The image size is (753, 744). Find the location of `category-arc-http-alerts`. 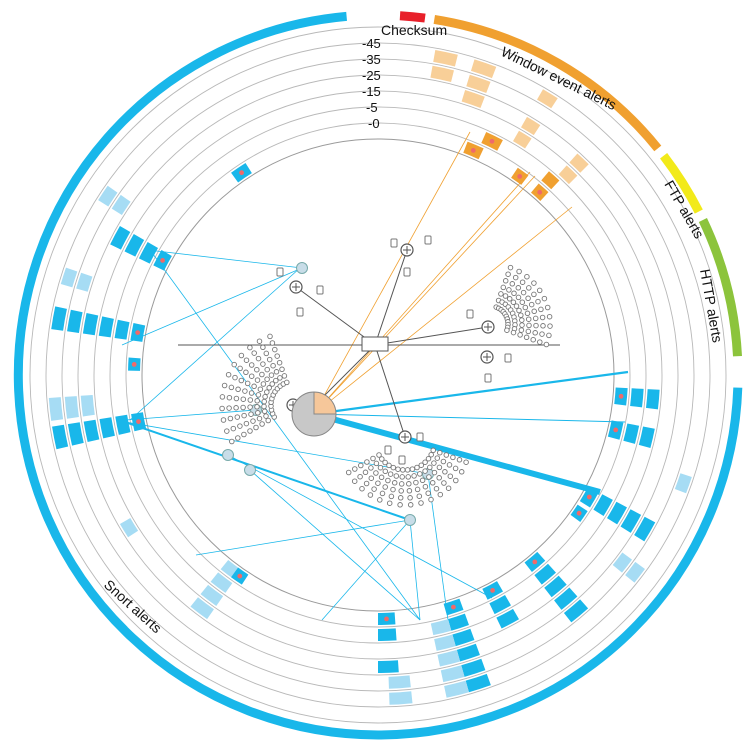

category-arc-http-alerts is located at coordinates (720, 287).